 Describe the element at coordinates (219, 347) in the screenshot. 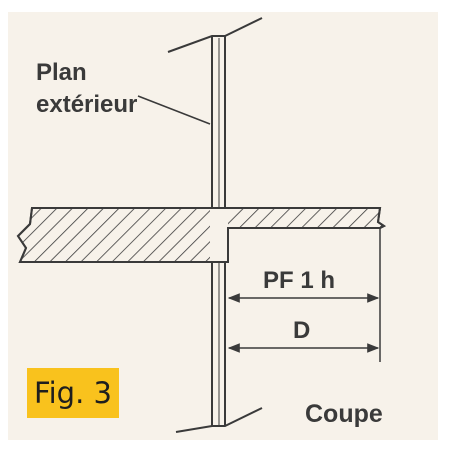

I see `wall-lower` at that location.